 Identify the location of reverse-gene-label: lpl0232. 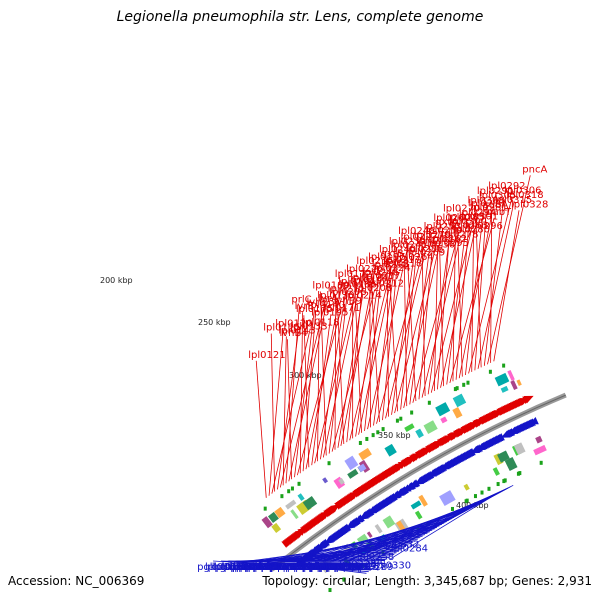
(292, 567).